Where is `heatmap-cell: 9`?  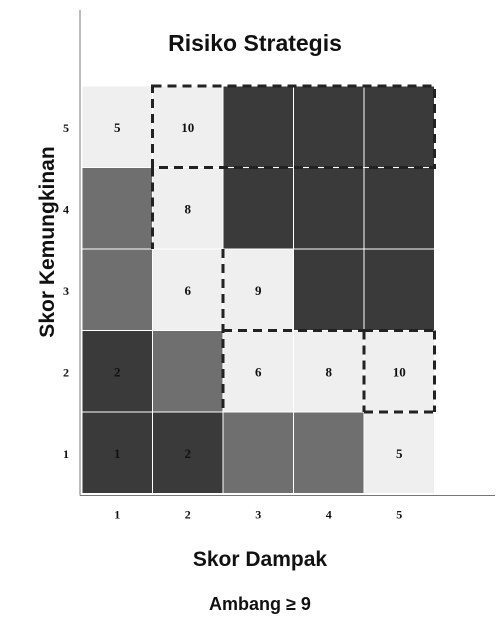
heatmap-cell: 9 is located at coordinates (258, 289).